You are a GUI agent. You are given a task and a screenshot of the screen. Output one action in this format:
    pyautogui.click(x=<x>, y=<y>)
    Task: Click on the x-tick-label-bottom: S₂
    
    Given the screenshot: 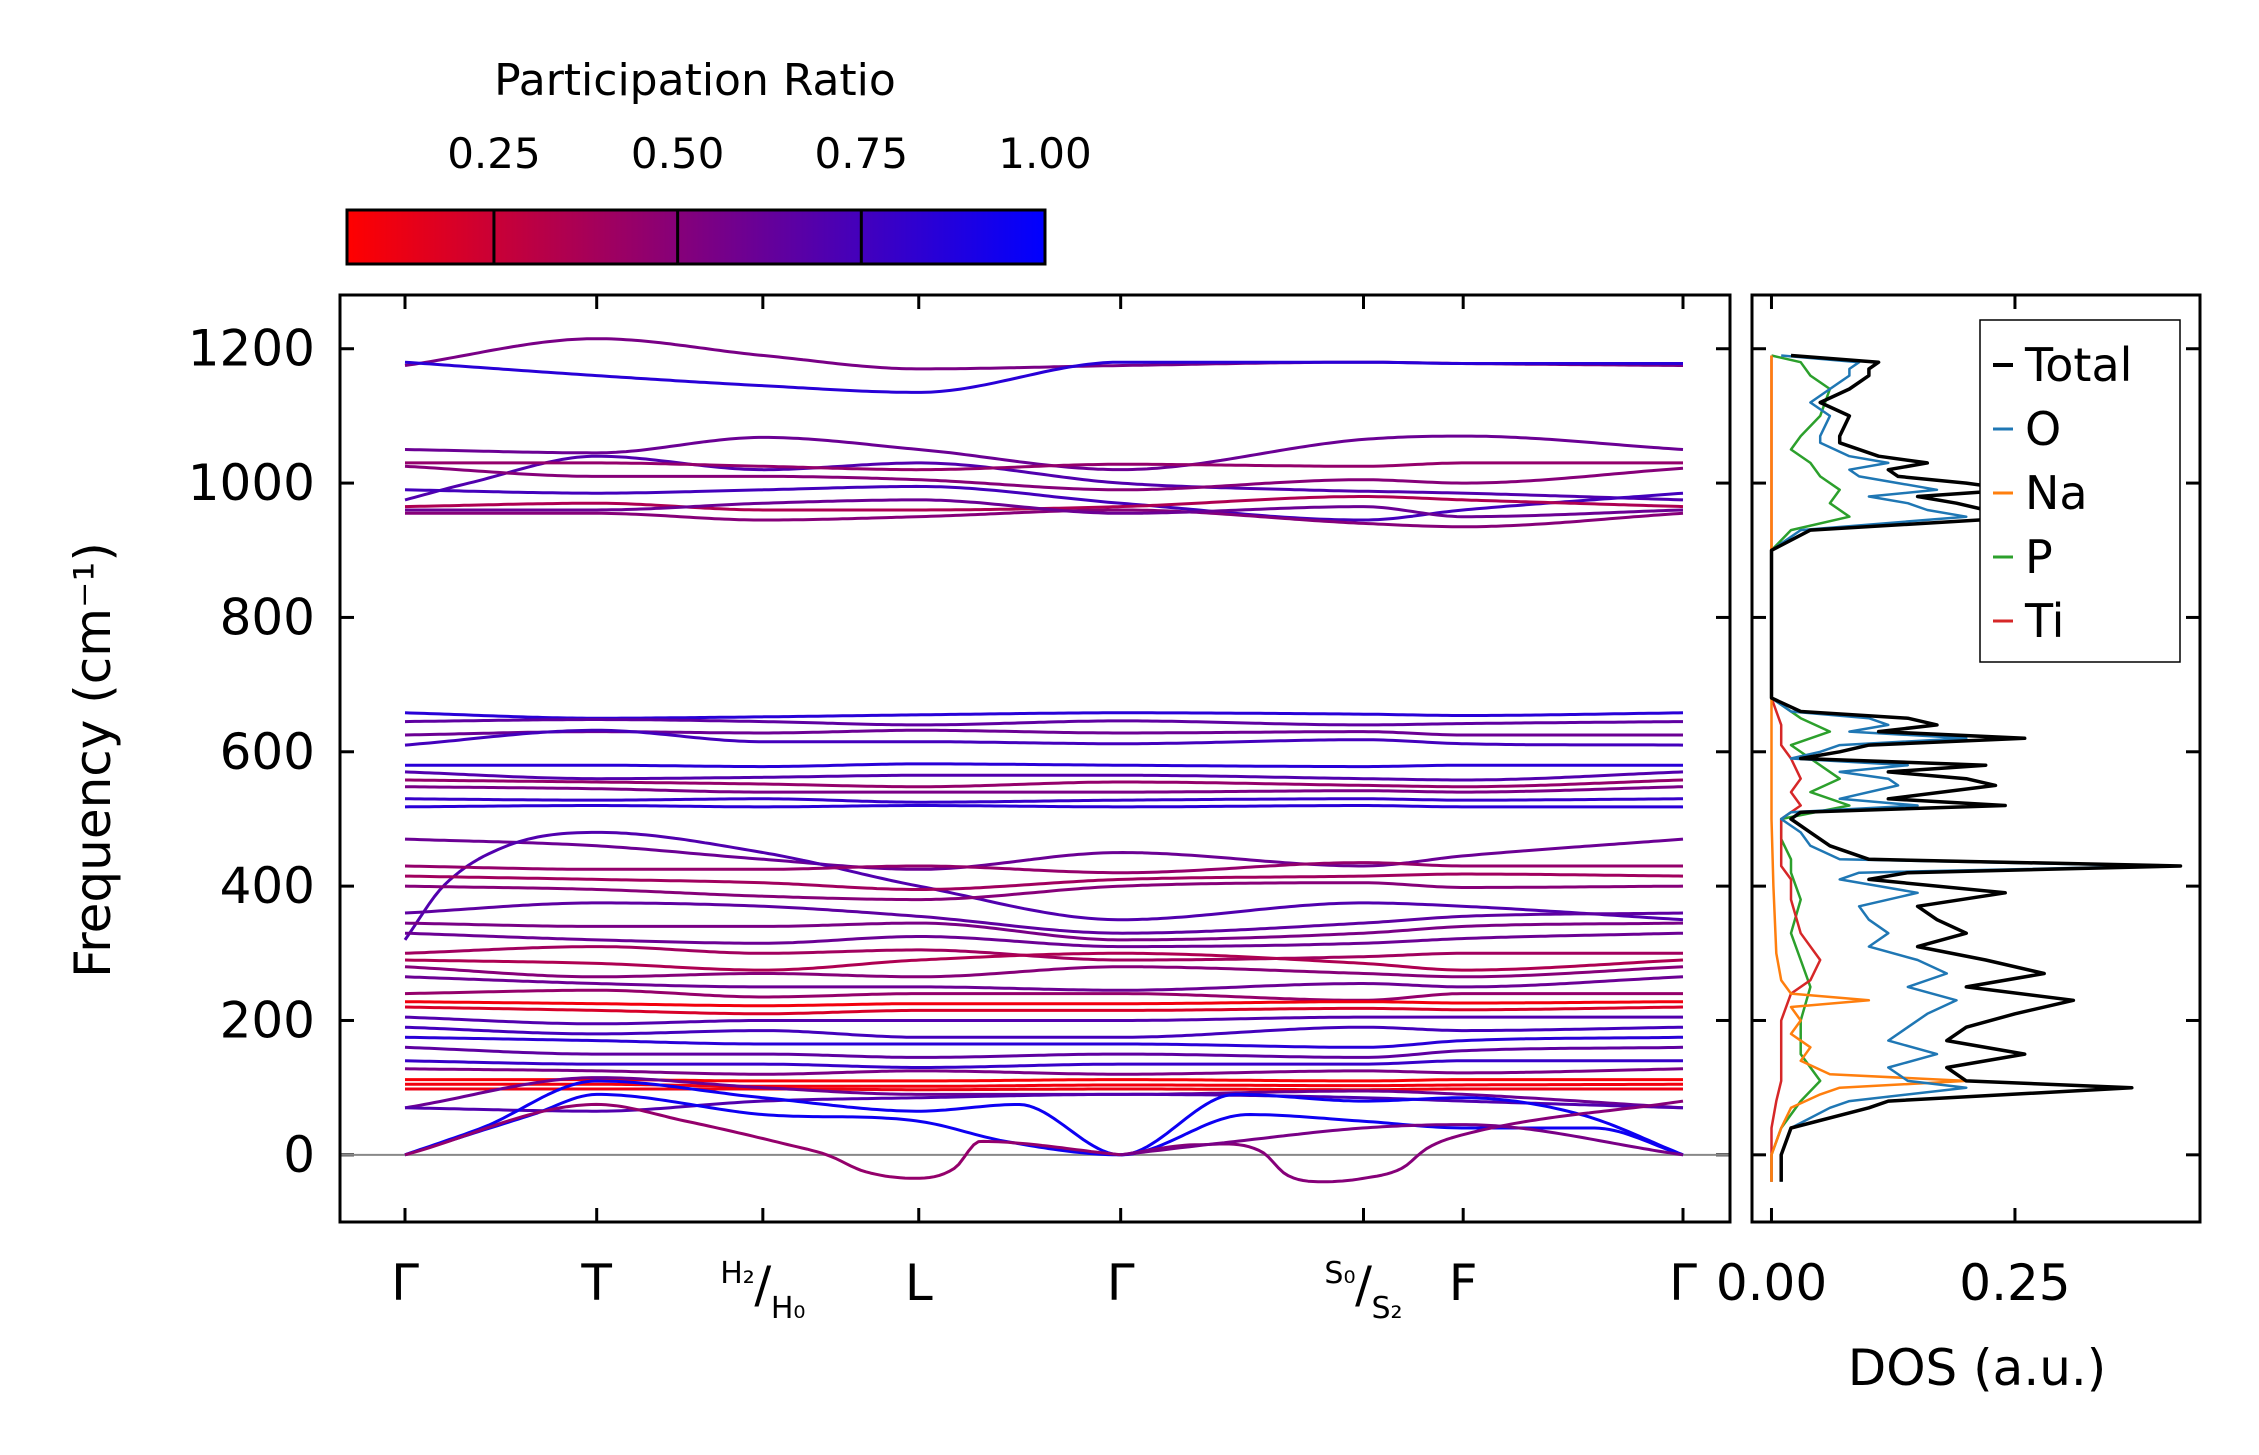 What is the action you would take?
    pyautogui.click(x=1387, y=1308)
    